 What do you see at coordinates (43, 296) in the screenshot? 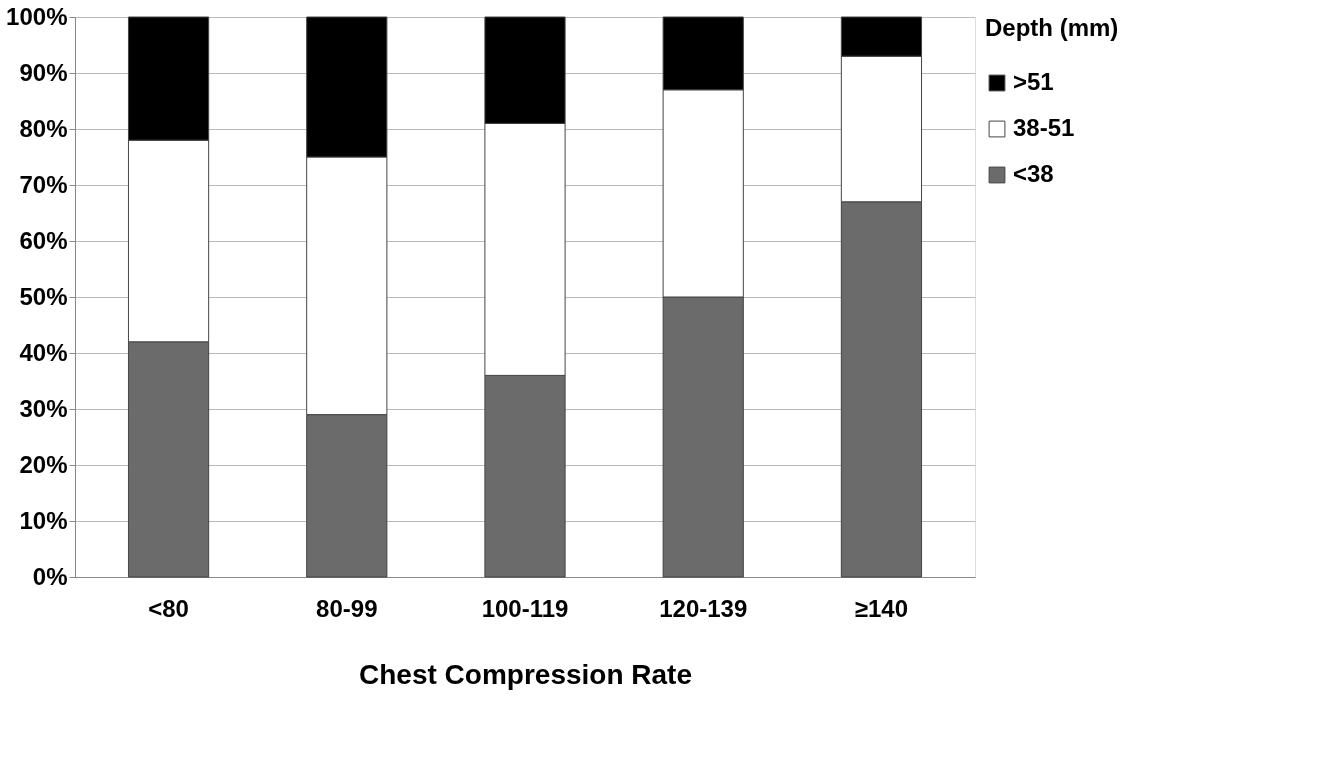
I see `y-tick-label: 50%` at bounding box center [43, 296].